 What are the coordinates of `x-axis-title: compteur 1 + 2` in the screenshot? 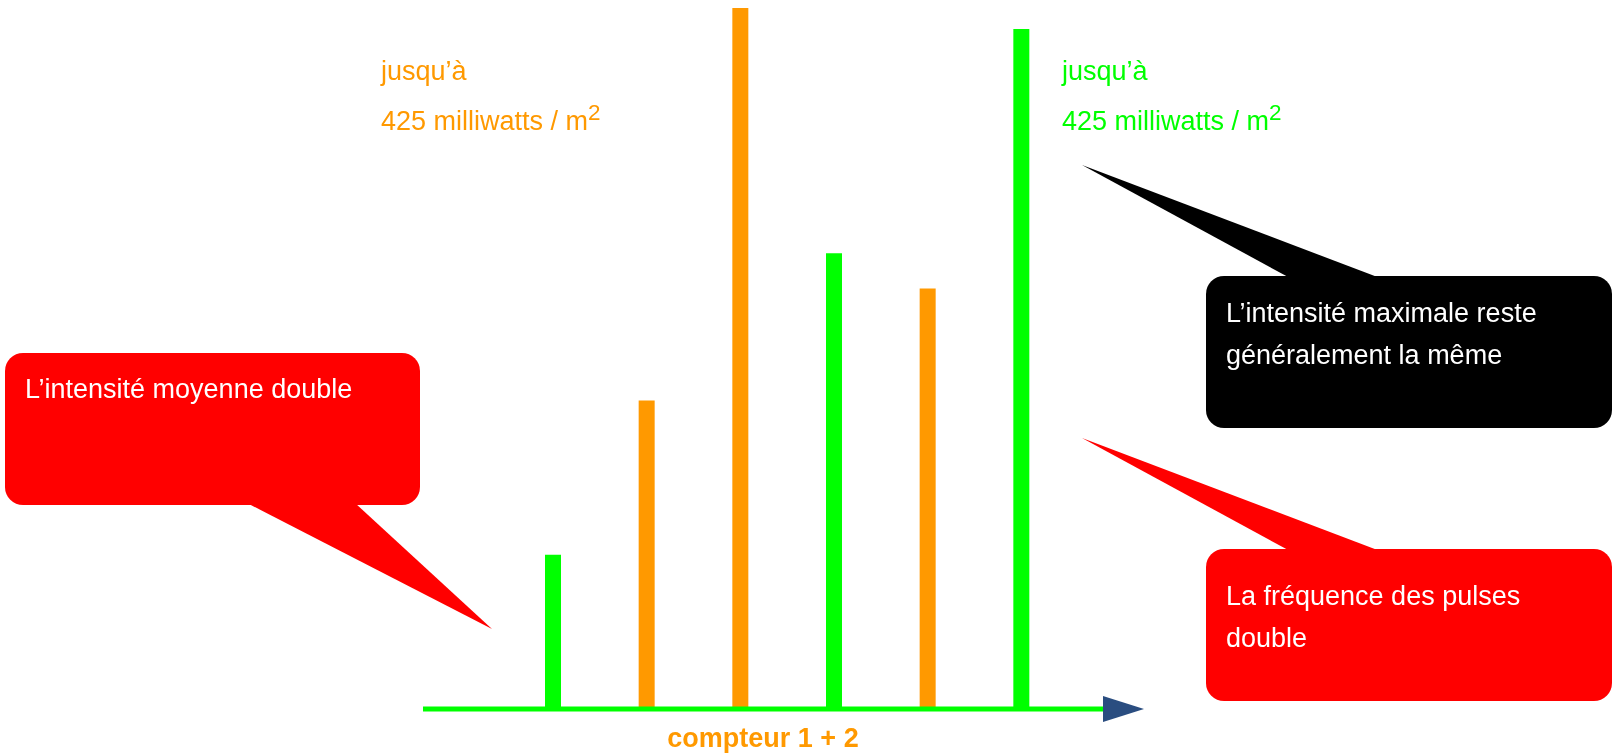 It's located at (763, 738).